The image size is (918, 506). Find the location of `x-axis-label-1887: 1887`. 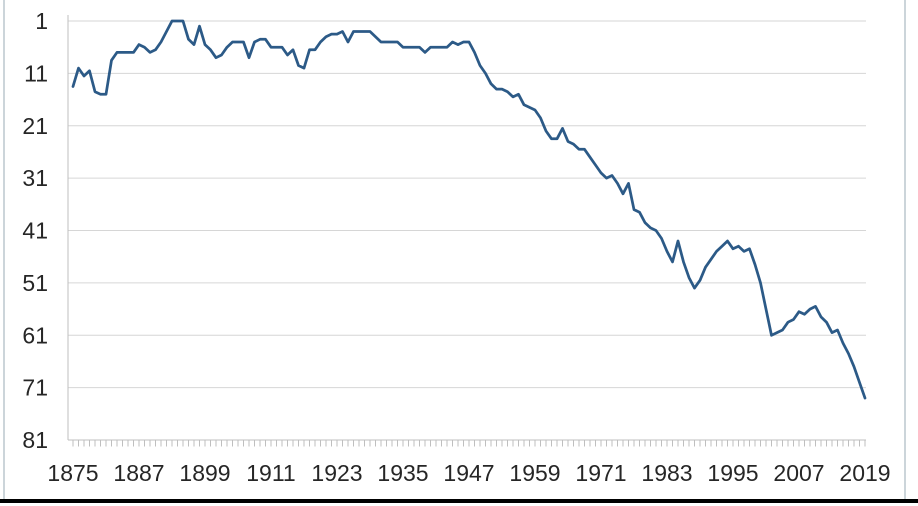

x-axis-label-1887: 1887 is located at coordinates (138, 473).